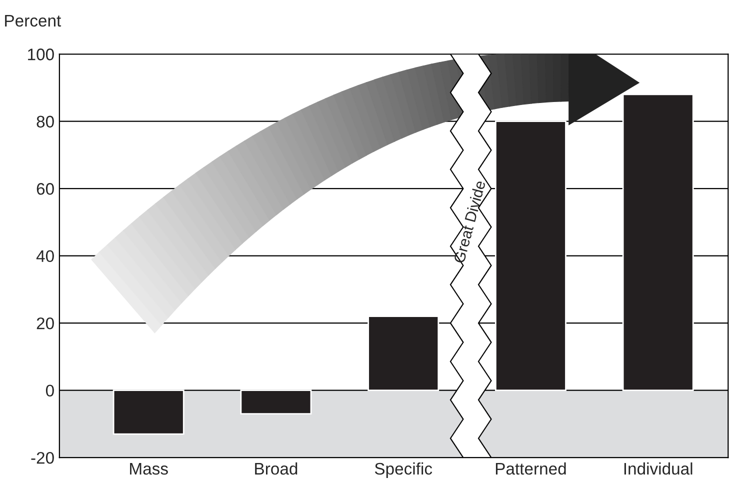 The width and height of the screenshot is (743, 492). Describe the element at coordinates (469, 222) in the screenshot. I see `annotation: Great Divide` at that location.